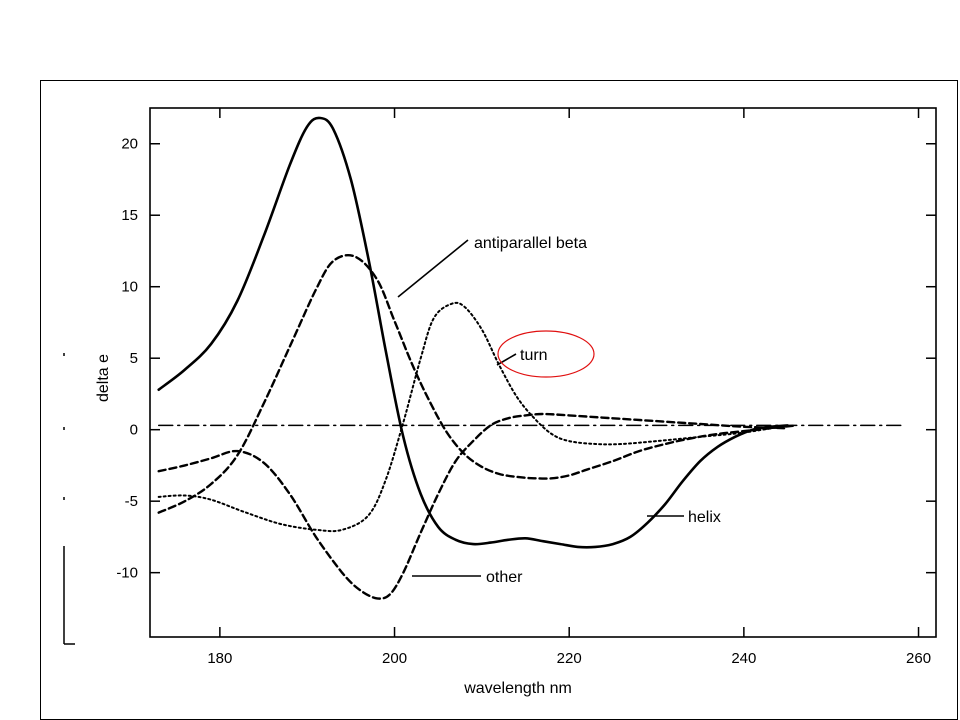 The image size is (960, 720). I want to click on highlight-ellipse, so click(546, 354).